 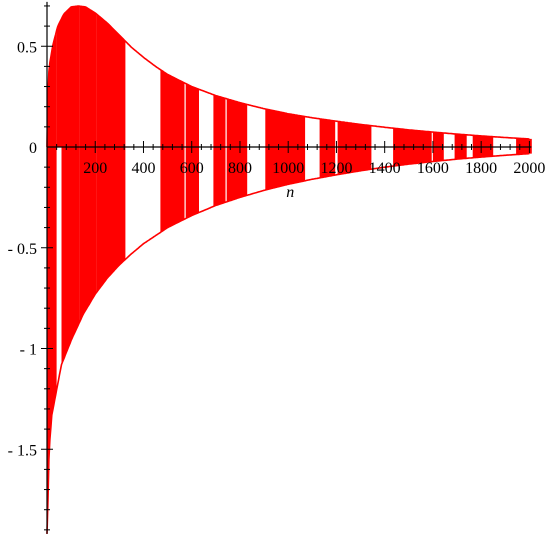 What do you see at coordinates (33, 148) in the screenshot?
I see `y-tick-label: 0` at bounding box center [33, 148].